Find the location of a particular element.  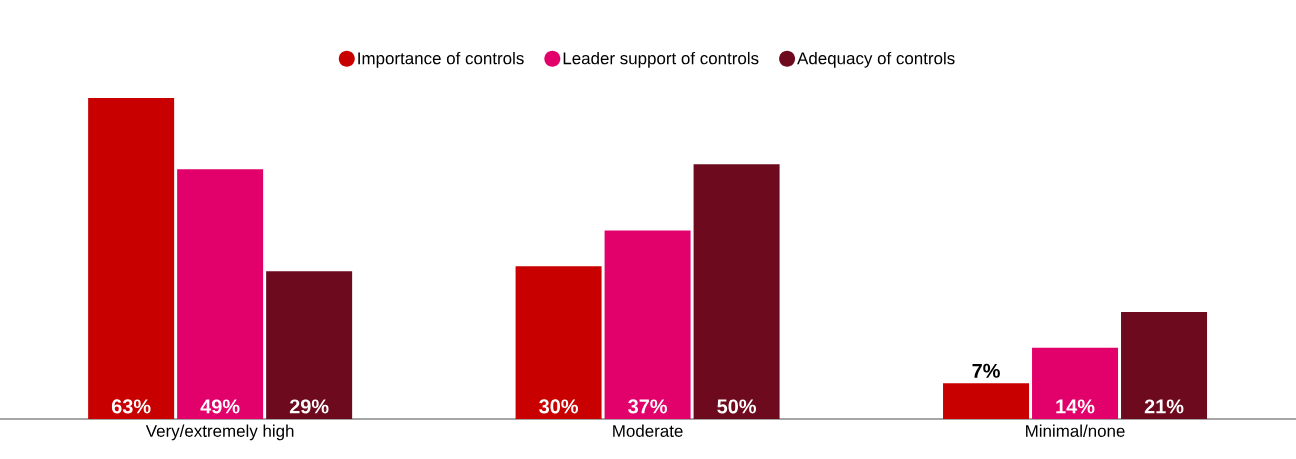

data-label: 30% is located at coordinates (558, 406).